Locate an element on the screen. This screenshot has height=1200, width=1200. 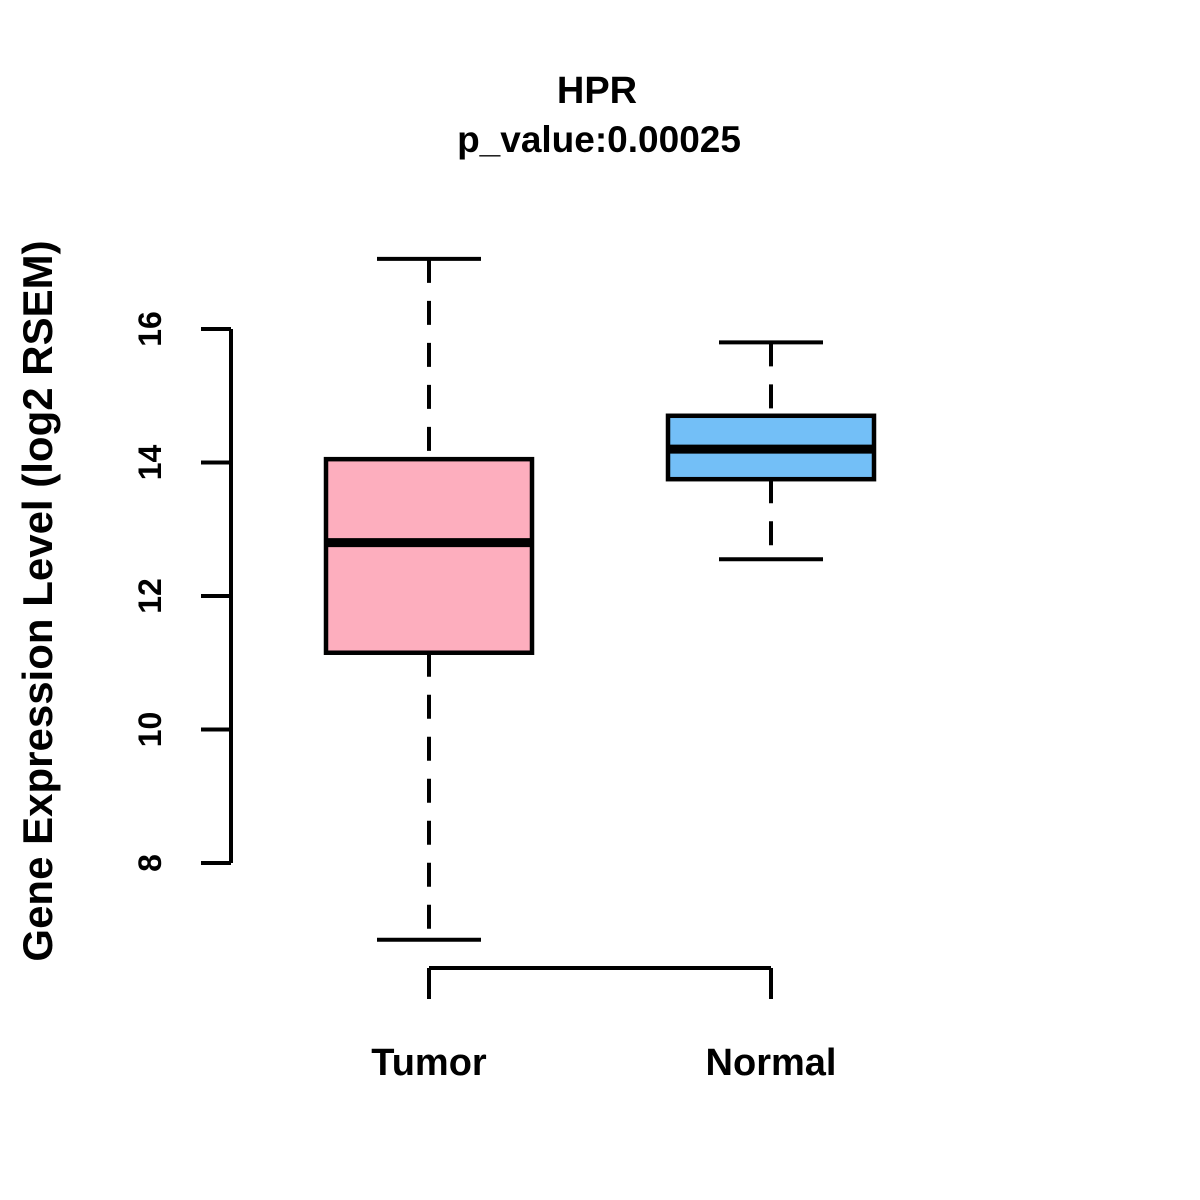
iqr-box-tumor is located at coordinates (429, 555).